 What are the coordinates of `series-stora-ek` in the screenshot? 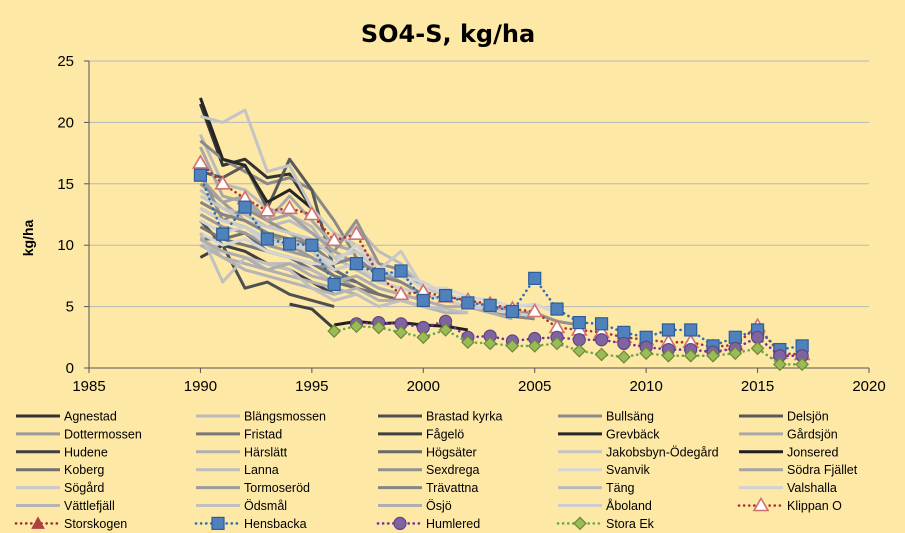 It's located at (568, 345).